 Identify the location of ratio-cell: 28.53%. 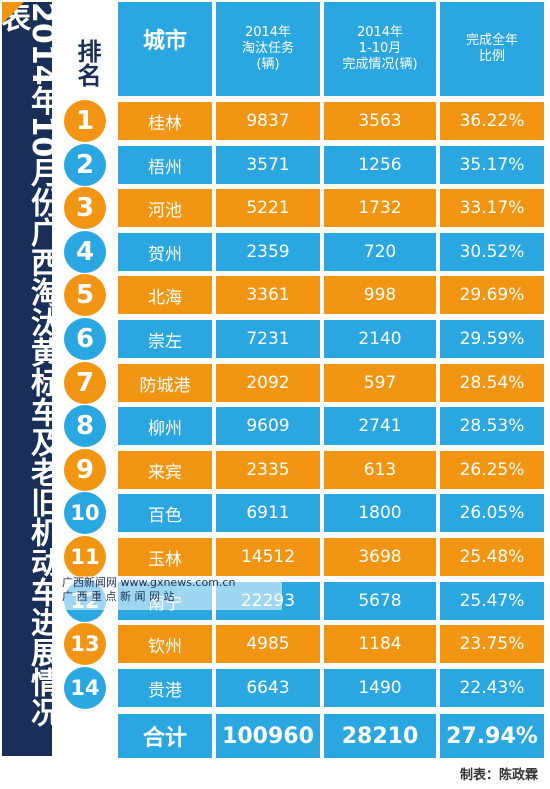
(492, 426).